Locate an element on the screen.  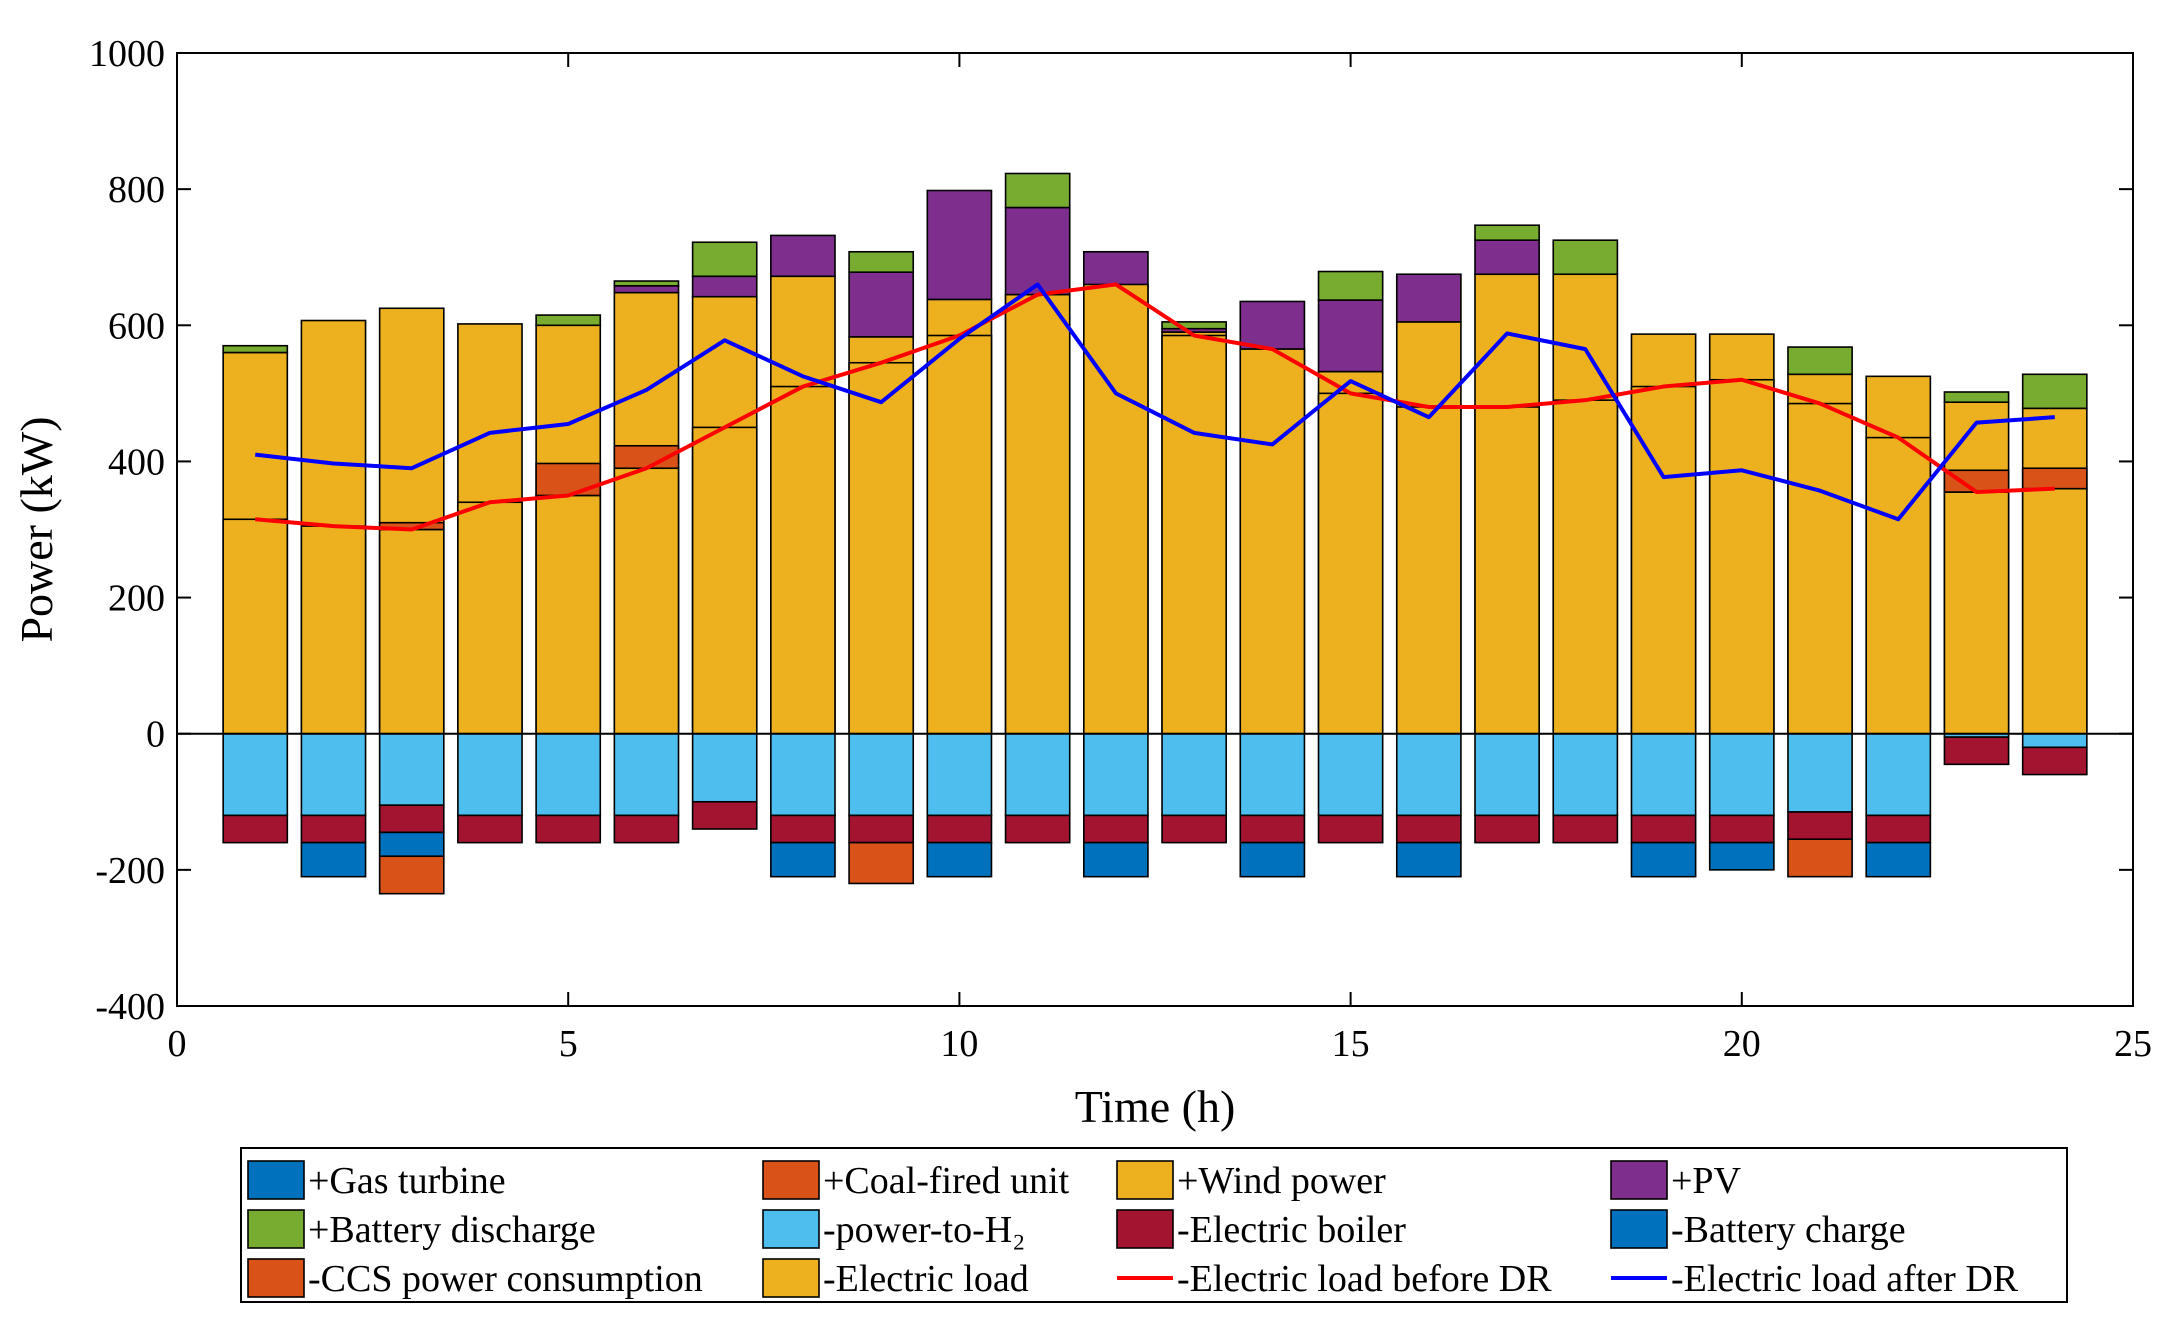
legend-label-gas-turbine: +Gas turbine is located at coordinates (407, 1181).